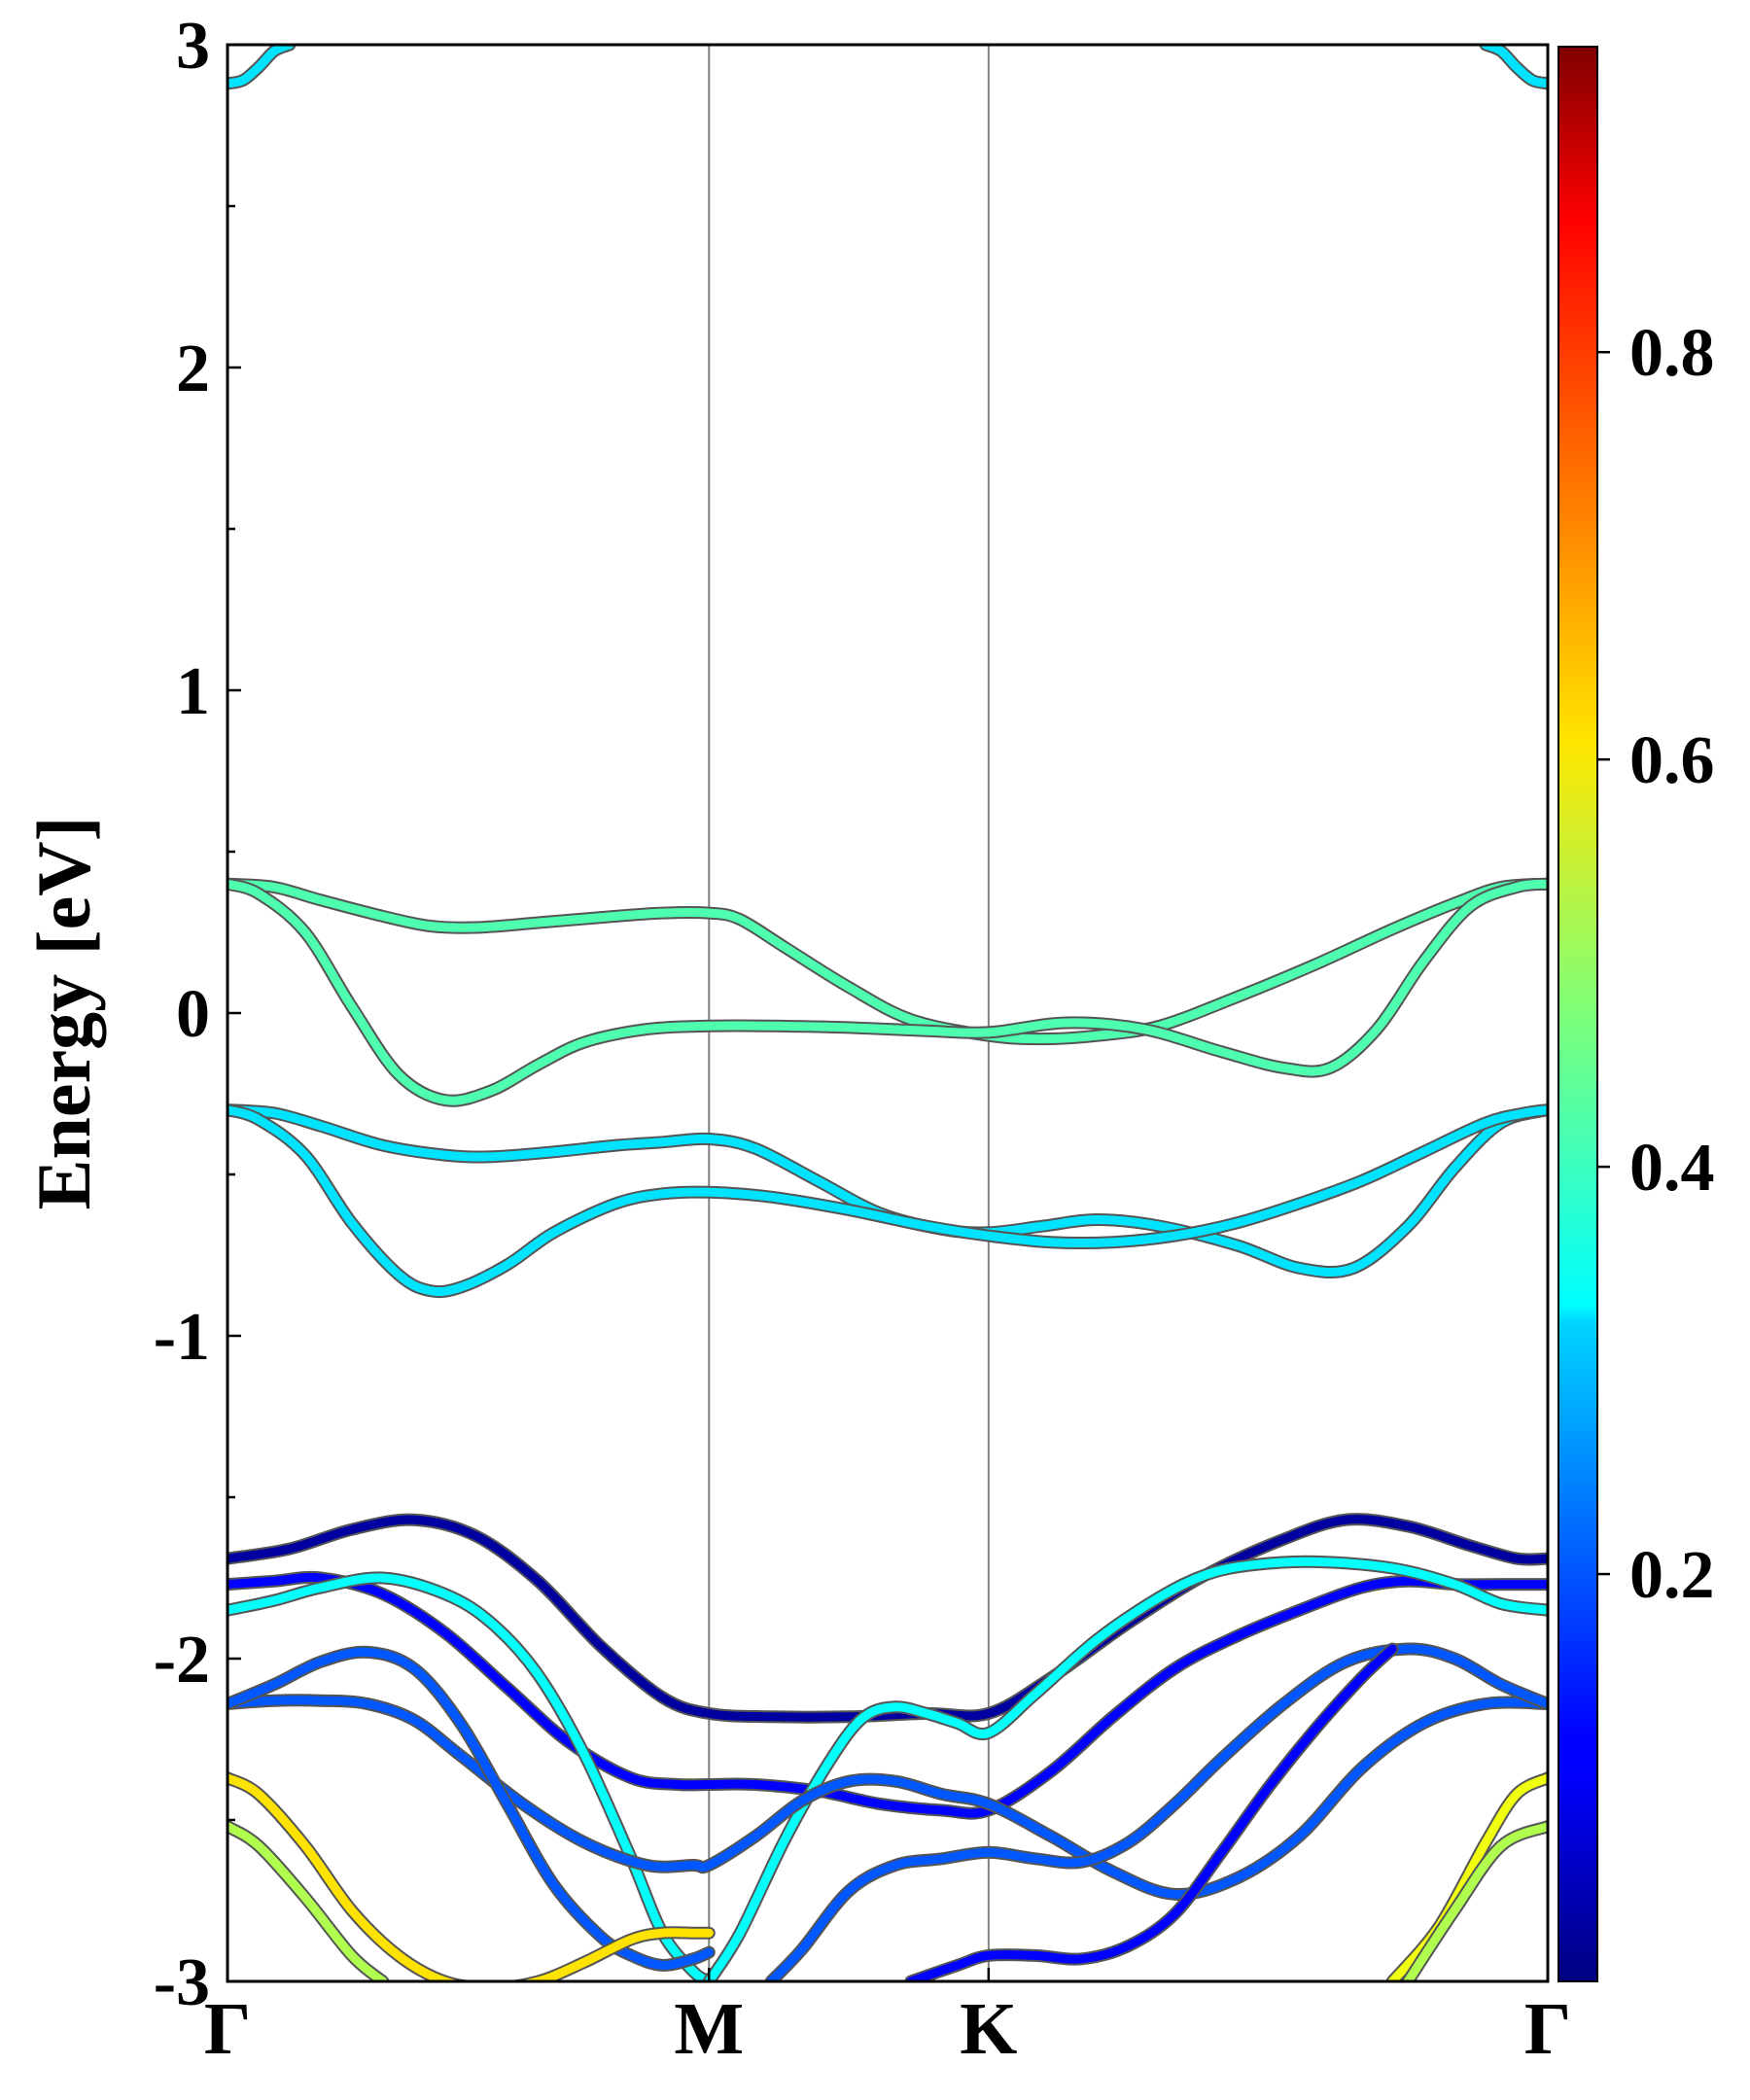  What do you see at coordinates (193, 691) in the screenshot?
I see `y-tick-label: 1` at bounding box center [193, 691].